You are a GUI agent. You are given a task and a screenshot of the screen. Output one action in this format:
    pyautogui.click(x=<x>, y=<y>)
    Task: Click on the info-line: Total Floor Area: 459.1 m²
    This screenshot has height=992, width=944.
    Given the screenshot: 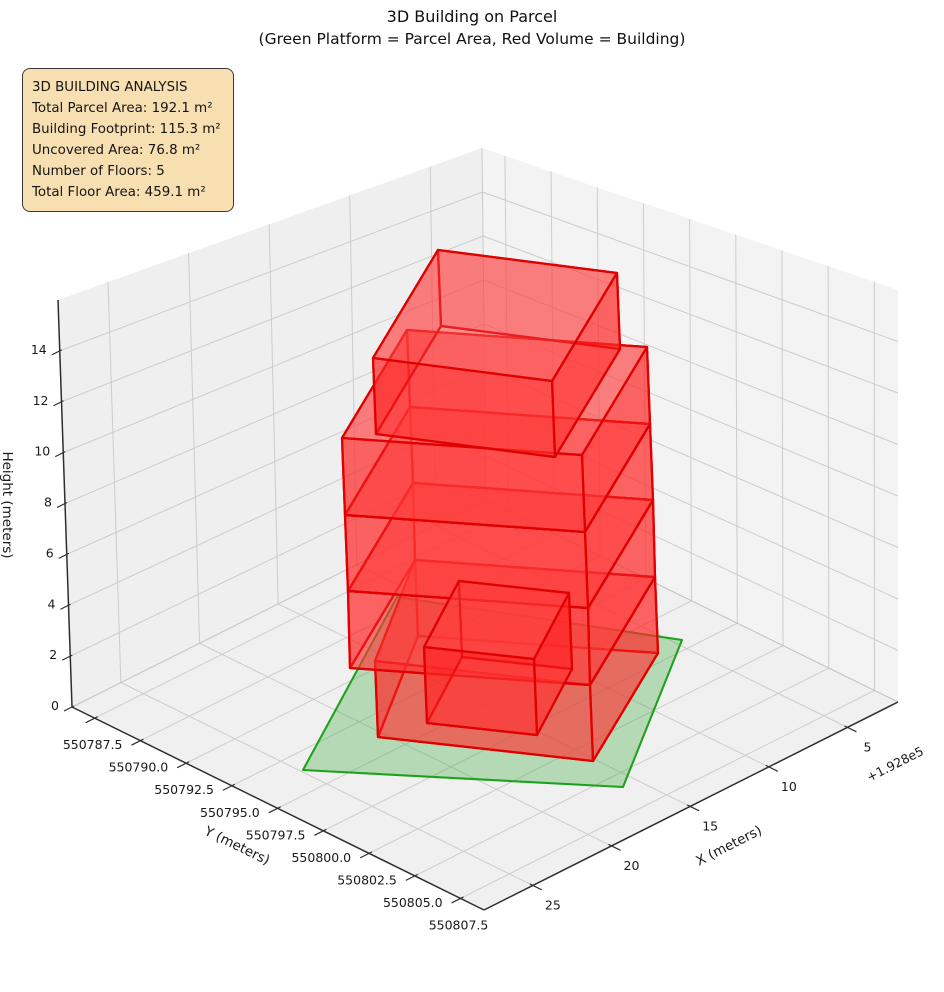 What is the action you would take?
    pyautogui.click(x=119, y=192)
    